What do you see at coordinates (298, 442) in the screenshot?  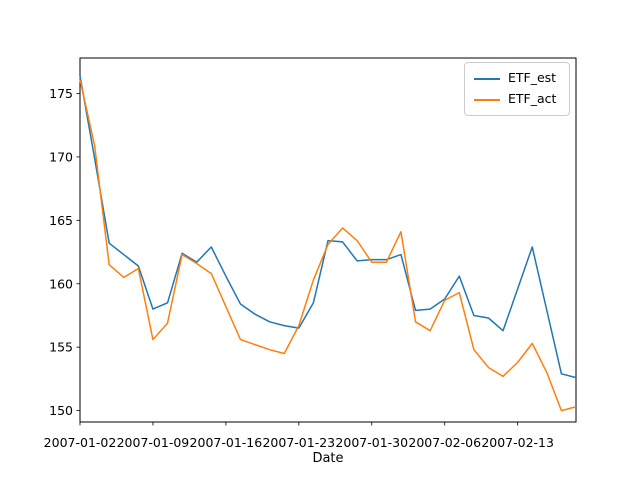 I see `x-tick-label: 2007-01-23` at bounding box center [298, 442].